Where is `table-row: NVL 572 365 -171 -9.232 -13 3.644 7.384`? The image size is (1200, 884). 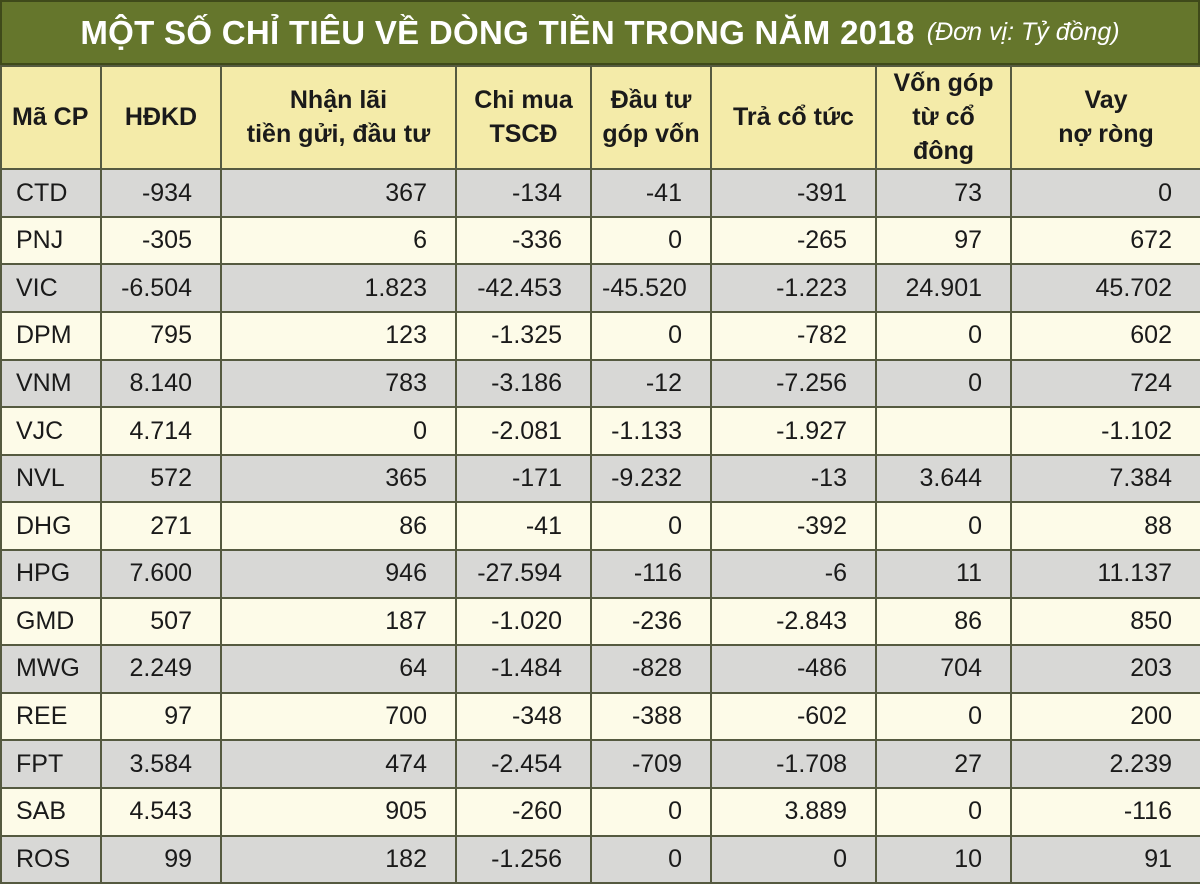 table-row: NVL 572 365 -171 -9.232 -13 3.644 7.384 is located at coordinates (600, 478).